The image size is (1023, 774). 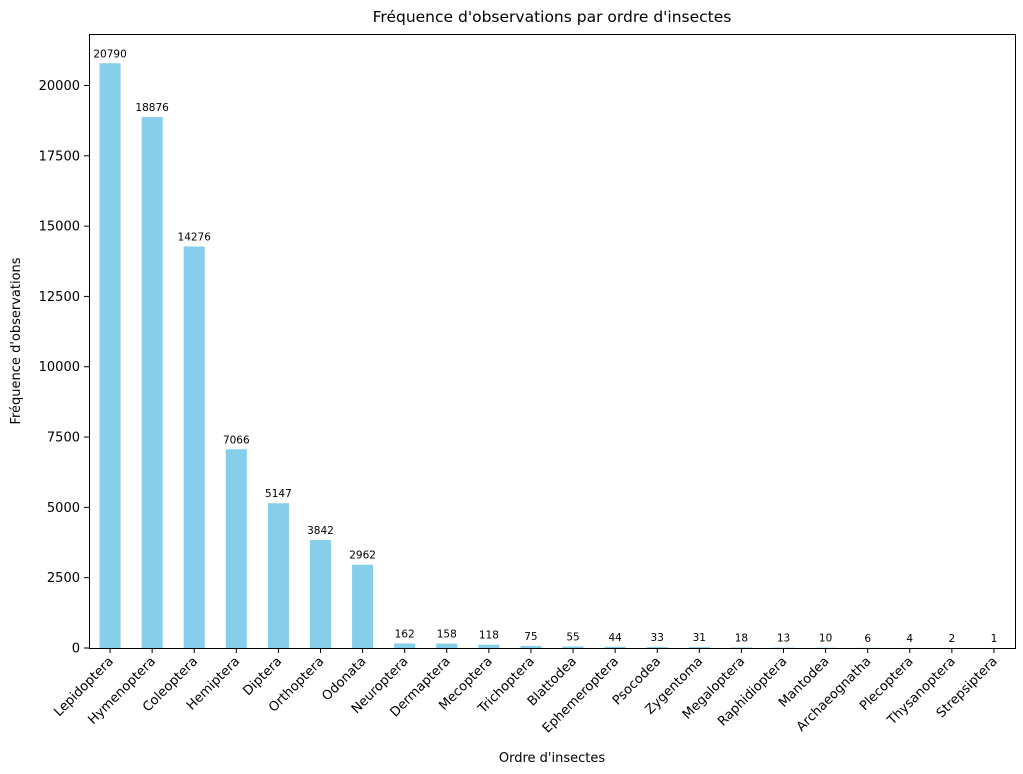 What do you see at coordinates (552, 758) in the screenshot?
I see `x-axis-title: Ordre d'insectes` at bounding box center [552, 758].